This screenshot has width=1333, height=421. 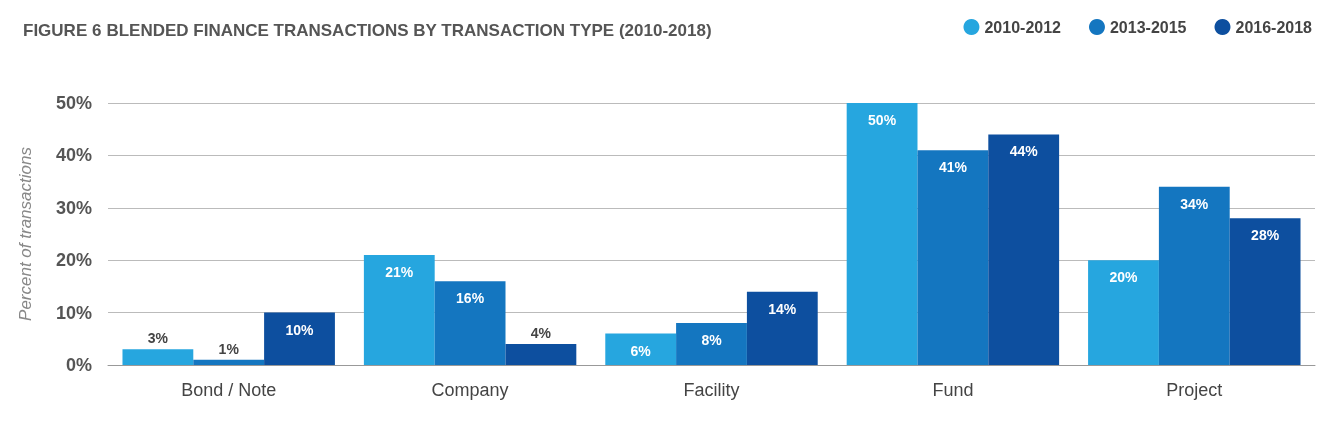 What do you see at coordinates (399, 271) in the screenshot?
I see `data-label: 21%` at bounding box center [399, 271].